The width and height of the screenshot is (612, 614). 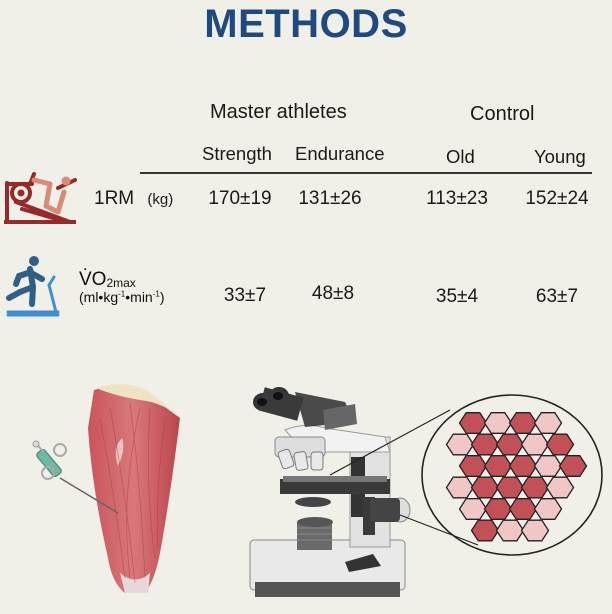 What do you see at coordinates (366, 173) in the screenshot?
I see `header-divider` at bounding box center [366, 173].